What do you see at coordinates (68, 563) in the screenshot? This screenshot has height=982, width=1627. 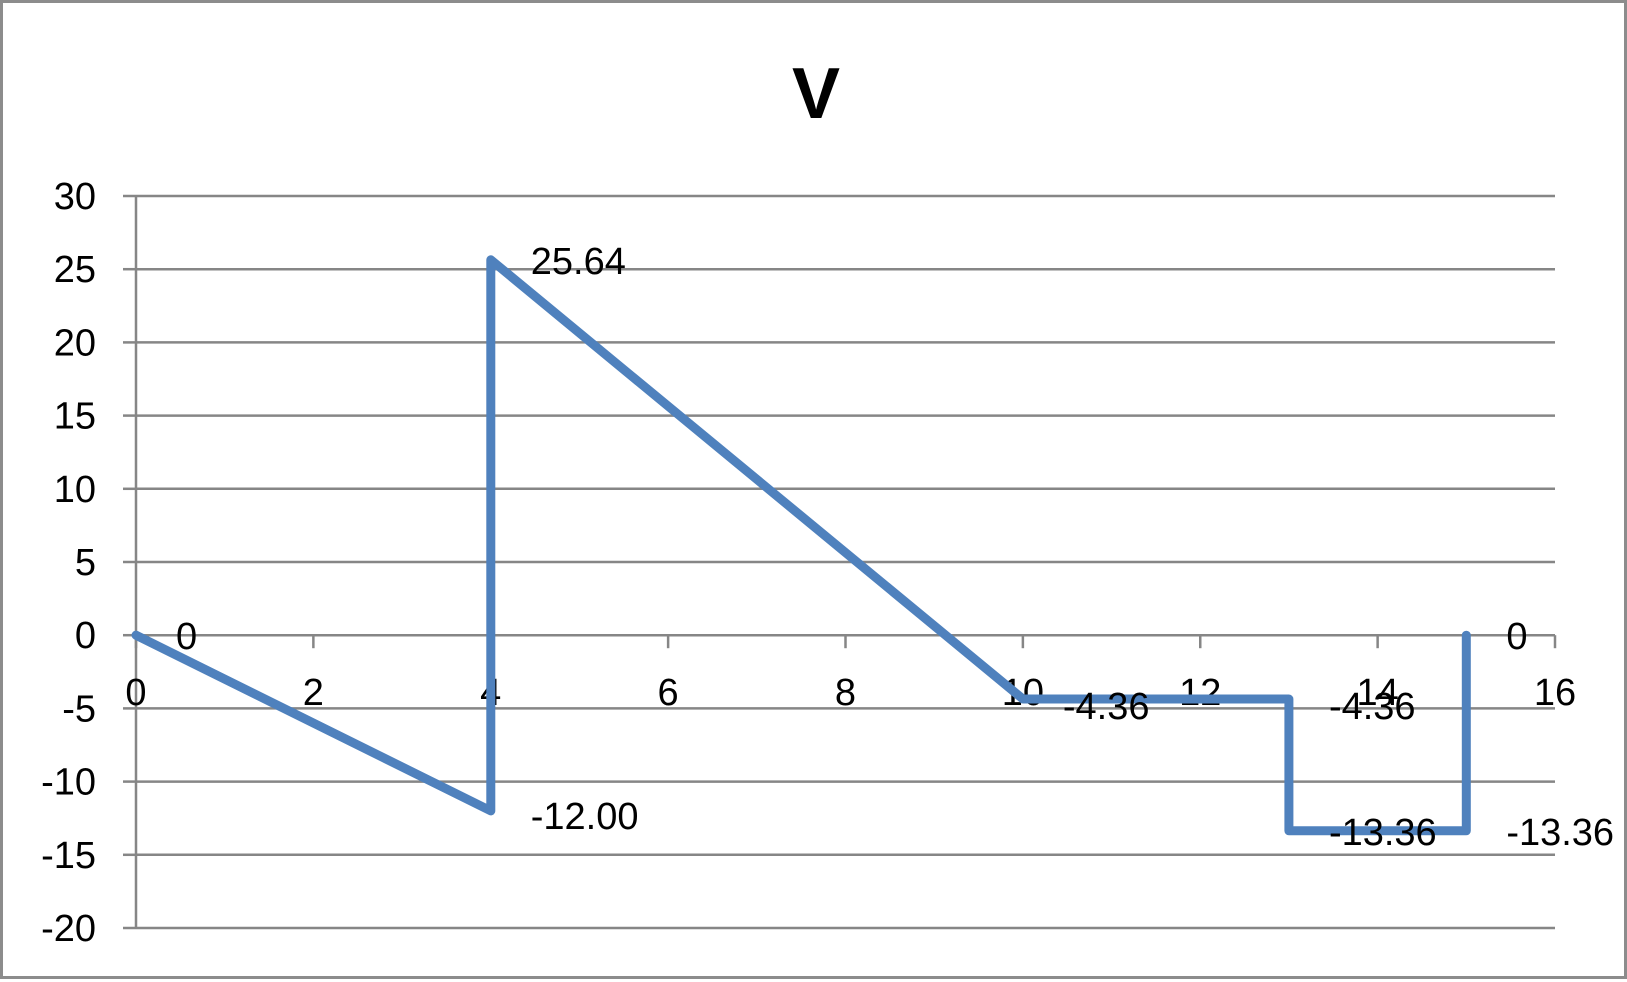 I see `y-tick-labels: 30 25 20 15 10 5 0 -5 -10 -15 -20` at bounding box center [68, 563].